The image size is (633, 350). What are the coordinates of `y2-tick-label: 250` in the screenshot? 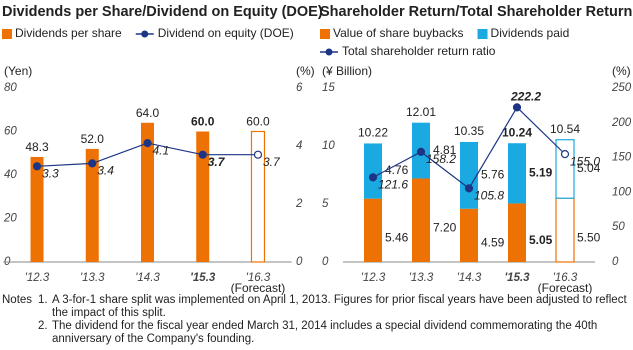 It's located at (621, 88).